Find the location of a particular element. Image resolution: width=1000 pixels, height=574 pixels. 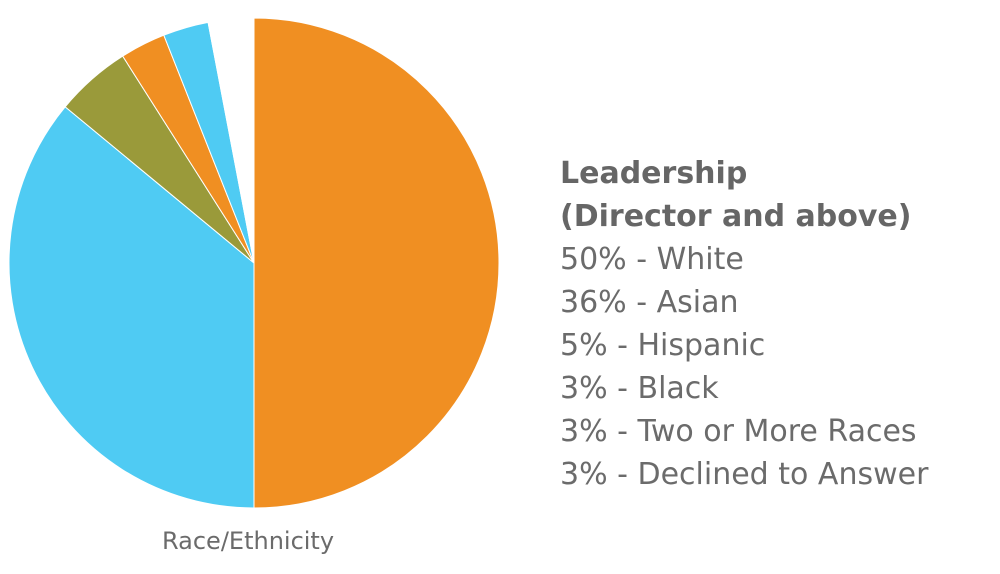

slice-declined is located at coordinates (231, 140).